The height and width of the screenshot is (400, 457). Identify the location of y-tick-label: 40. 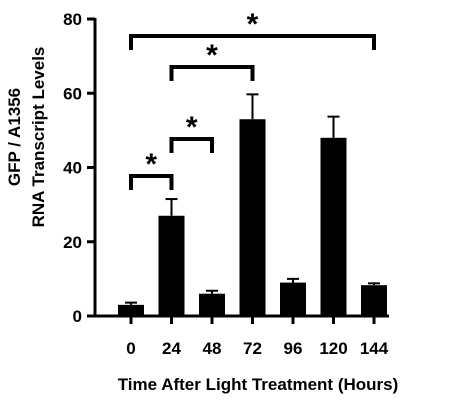
(72, 168).